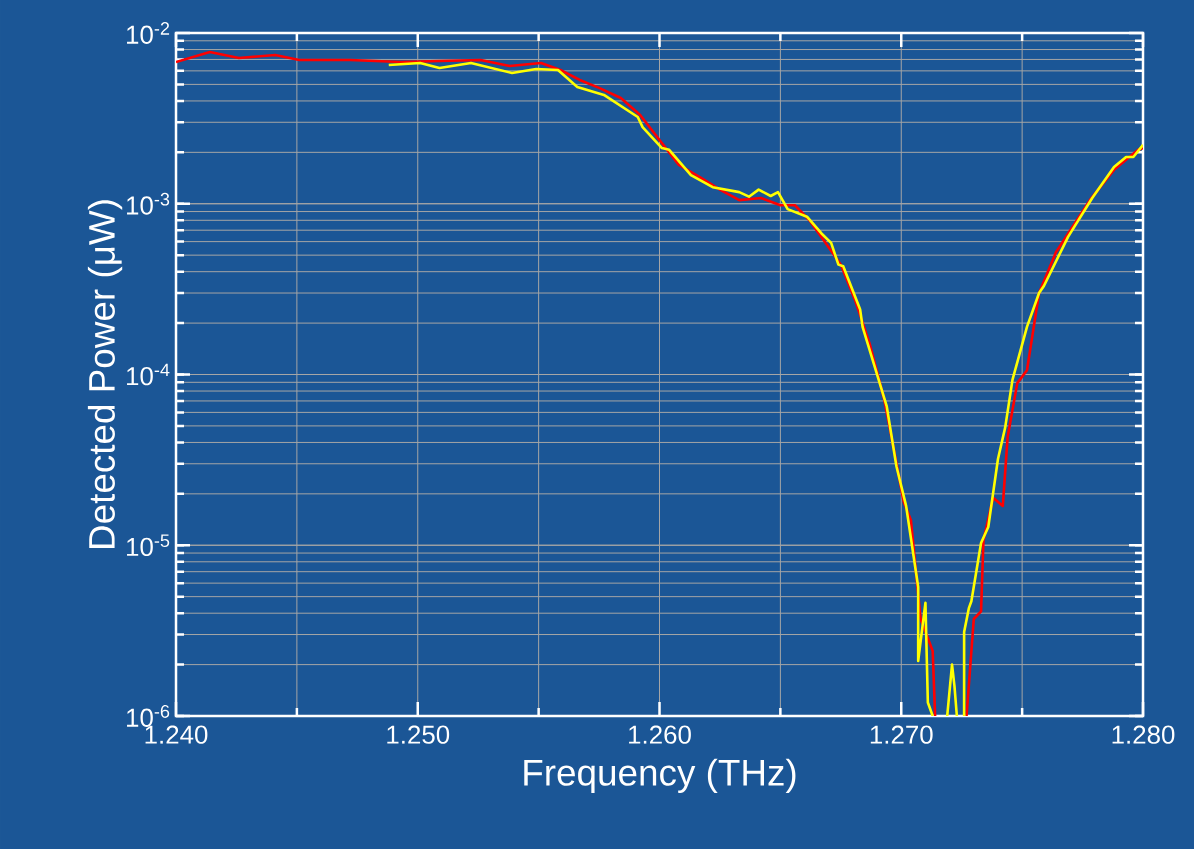  I want to click on x-tick-label: 1.260, so click(660, 734).